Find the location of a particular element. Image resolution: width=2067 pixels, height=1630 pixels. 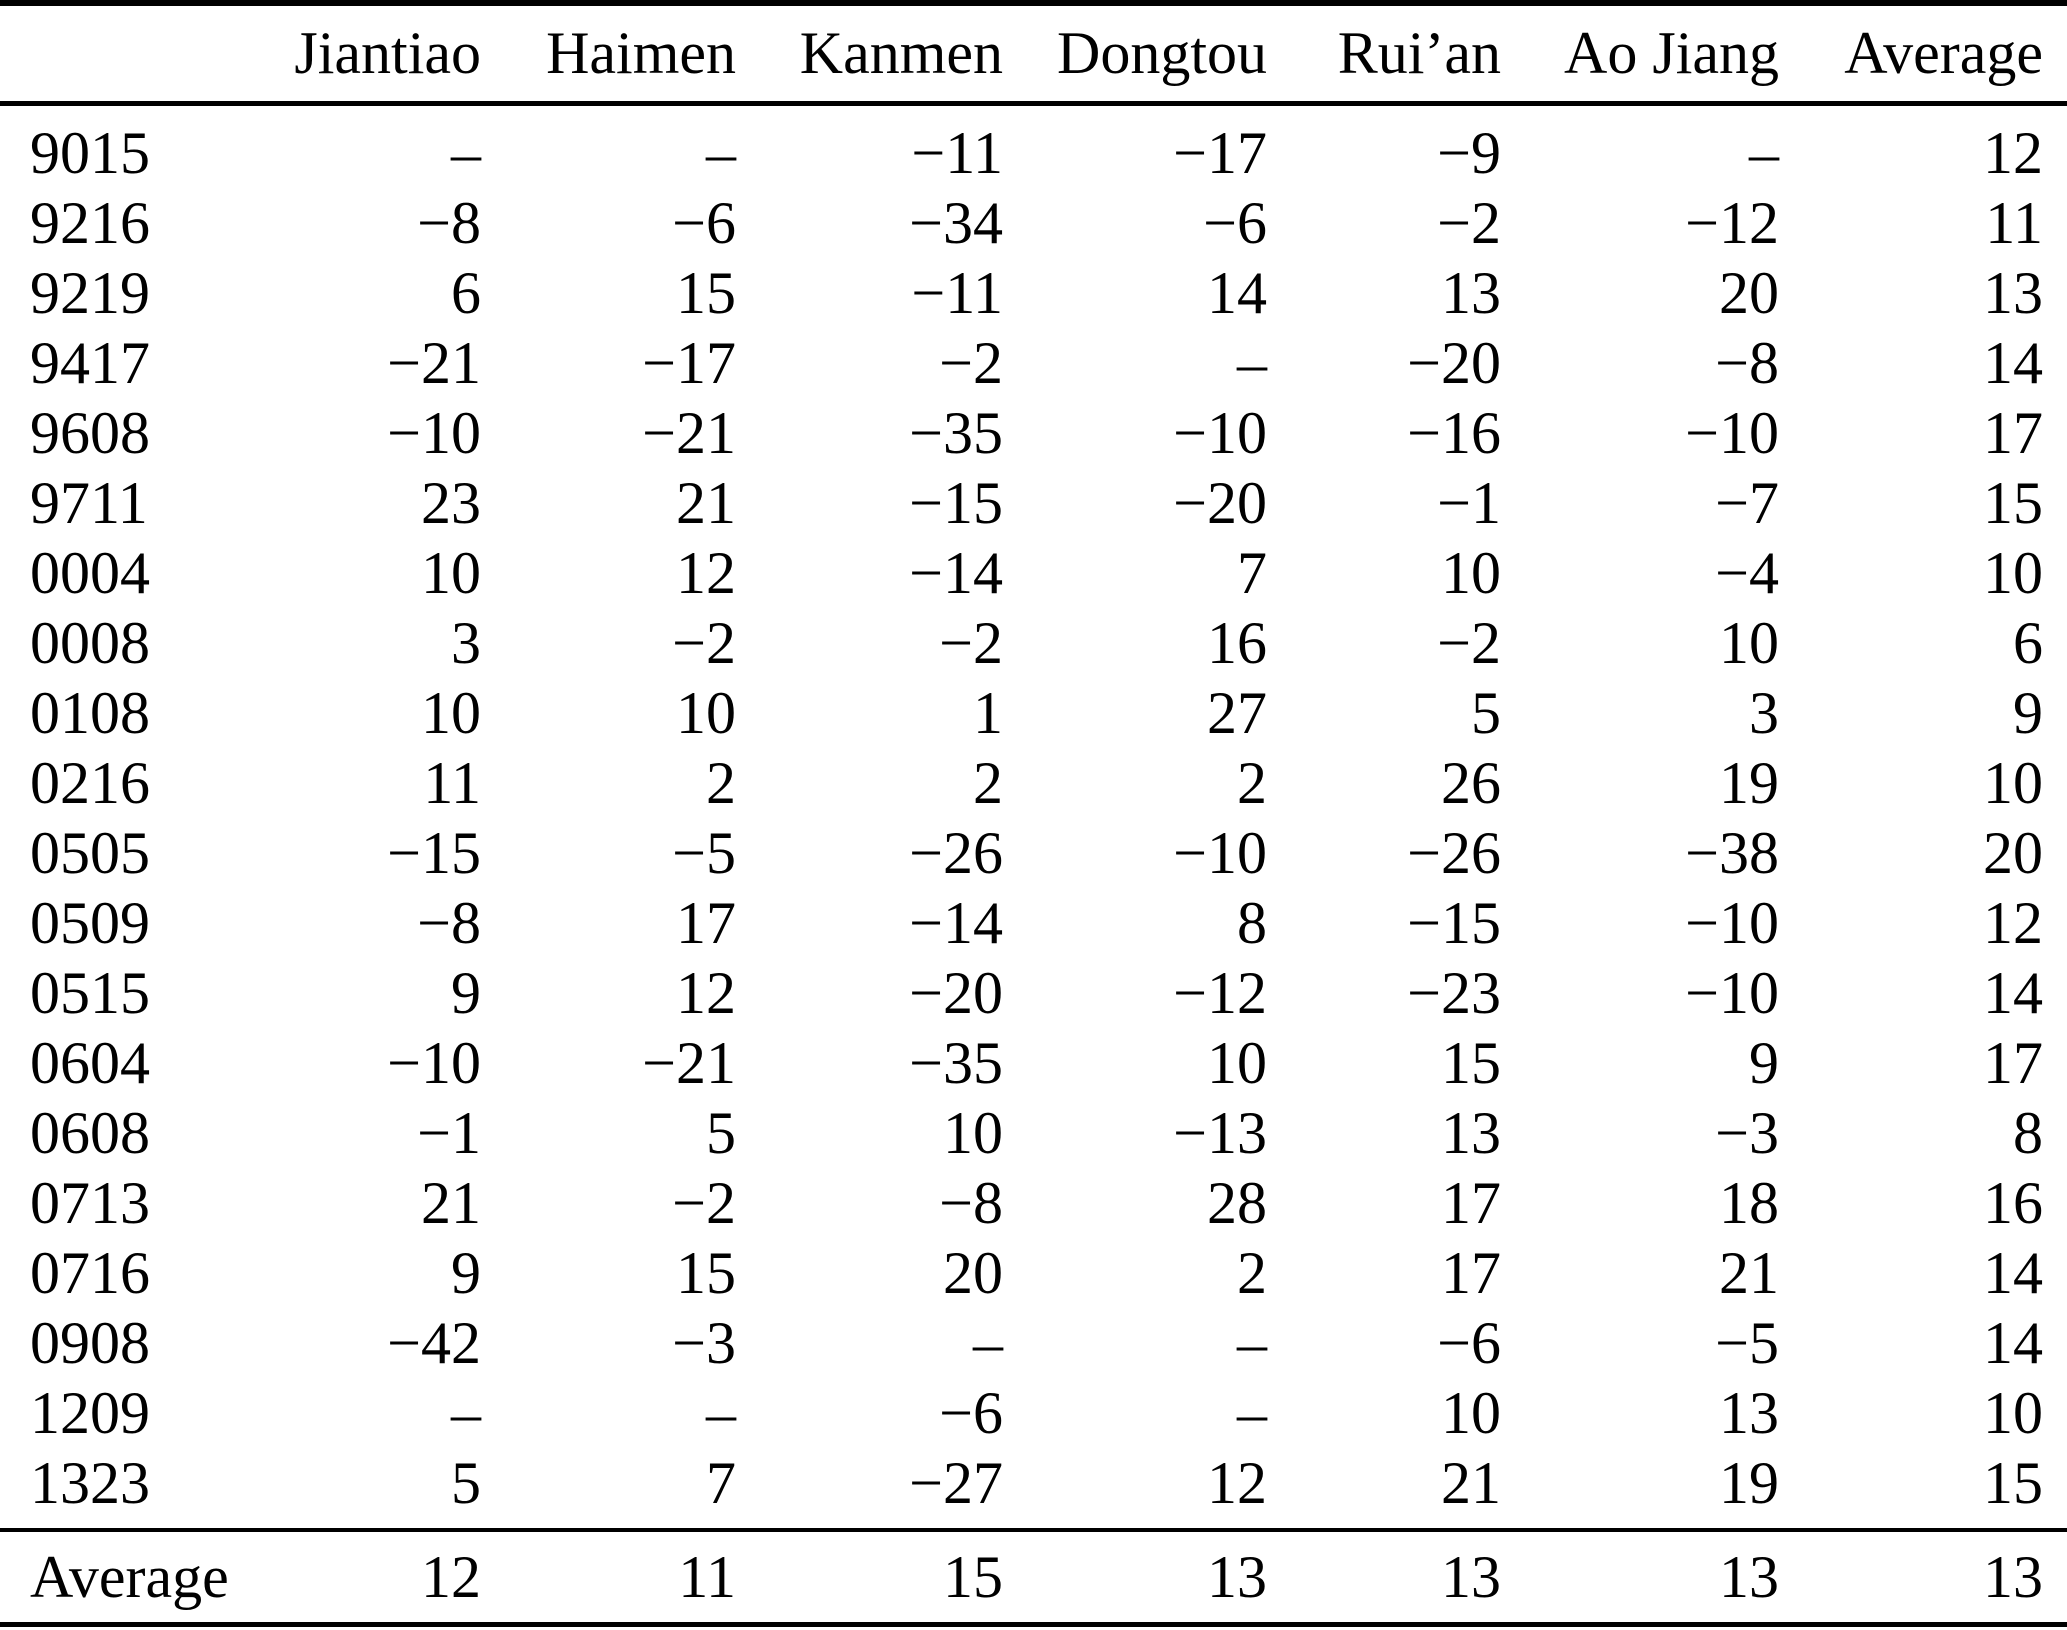

column-header-kanmen: Kanmen is located at coordinates (893, 54).